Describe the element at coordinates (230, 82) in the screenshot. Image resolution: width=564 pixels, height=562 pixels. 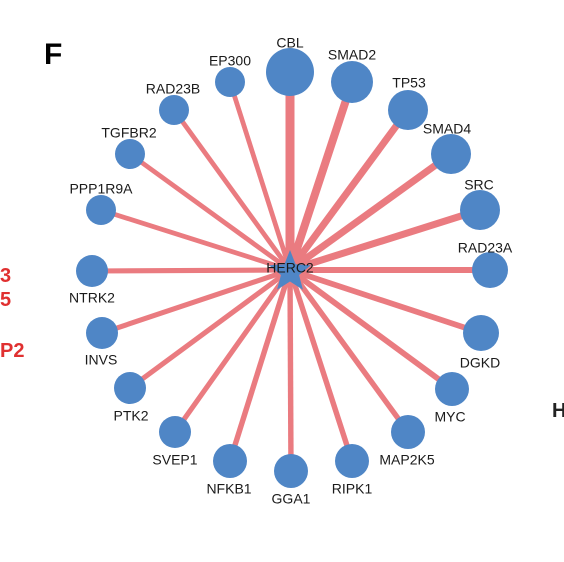
I see `node-ep300` at that location.